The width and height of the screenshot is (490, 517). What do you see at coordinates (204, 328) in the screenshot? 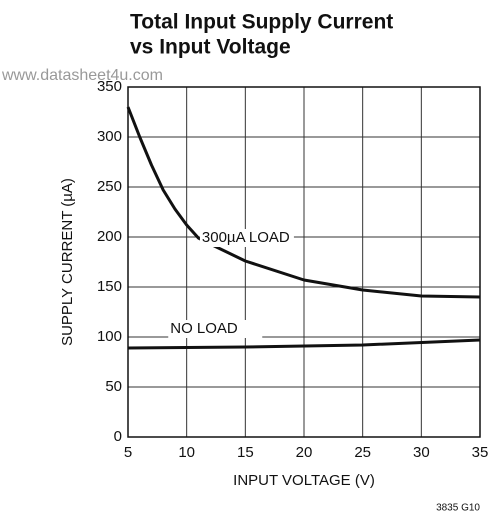
I see `annotation: NO LOAD` at bounding box center [204, 328].